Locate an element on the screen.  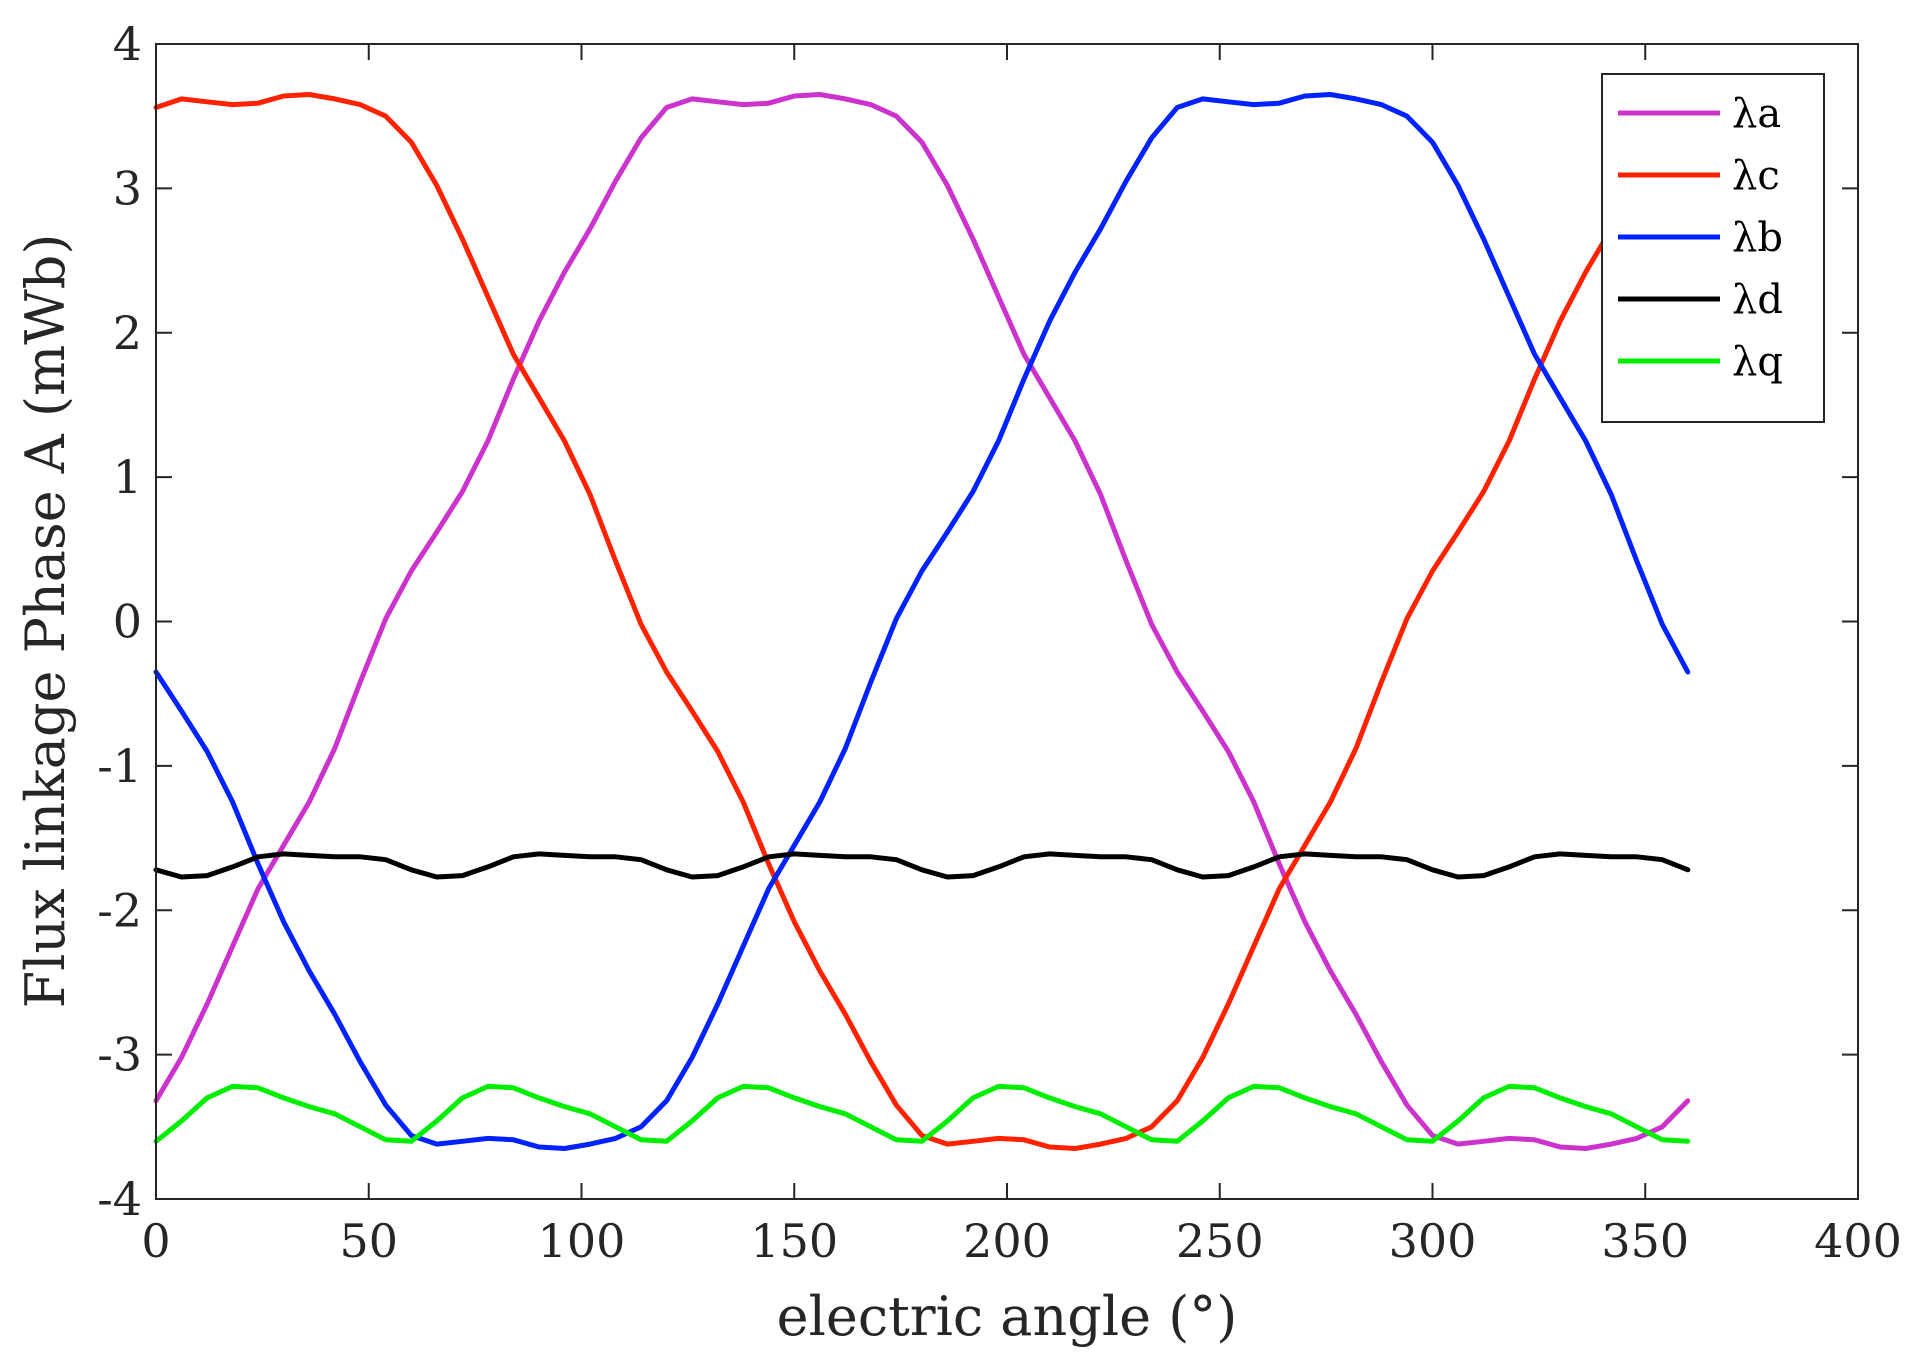
legend-label-1: λa is located at coordinates (1756, 114).